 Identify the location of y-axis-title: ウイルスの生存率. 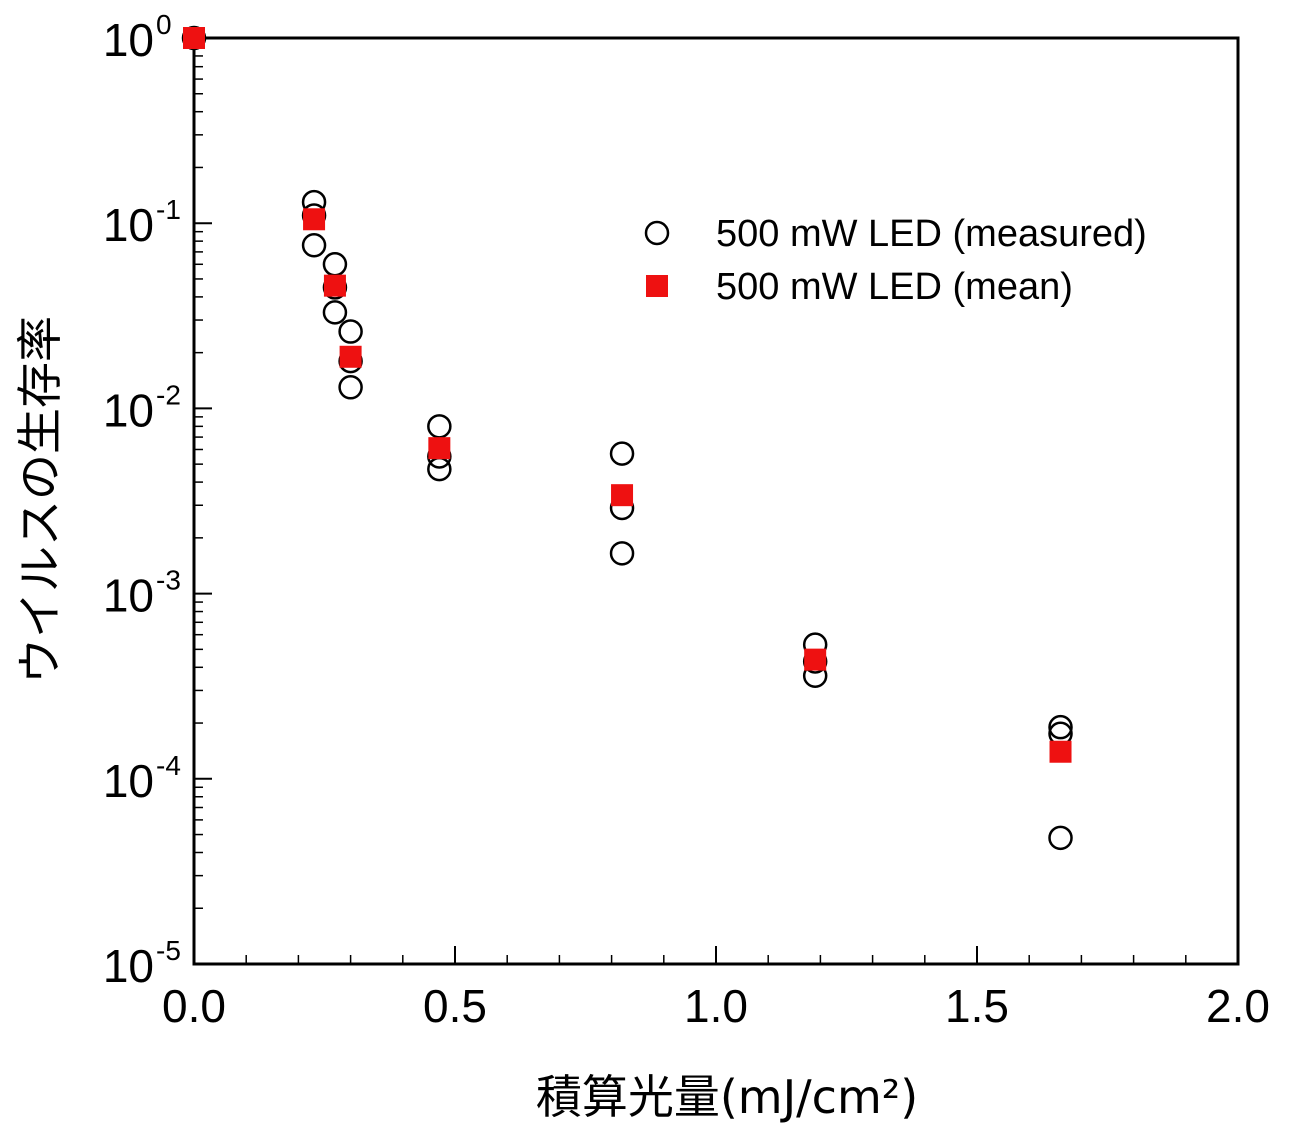
(40, 500).